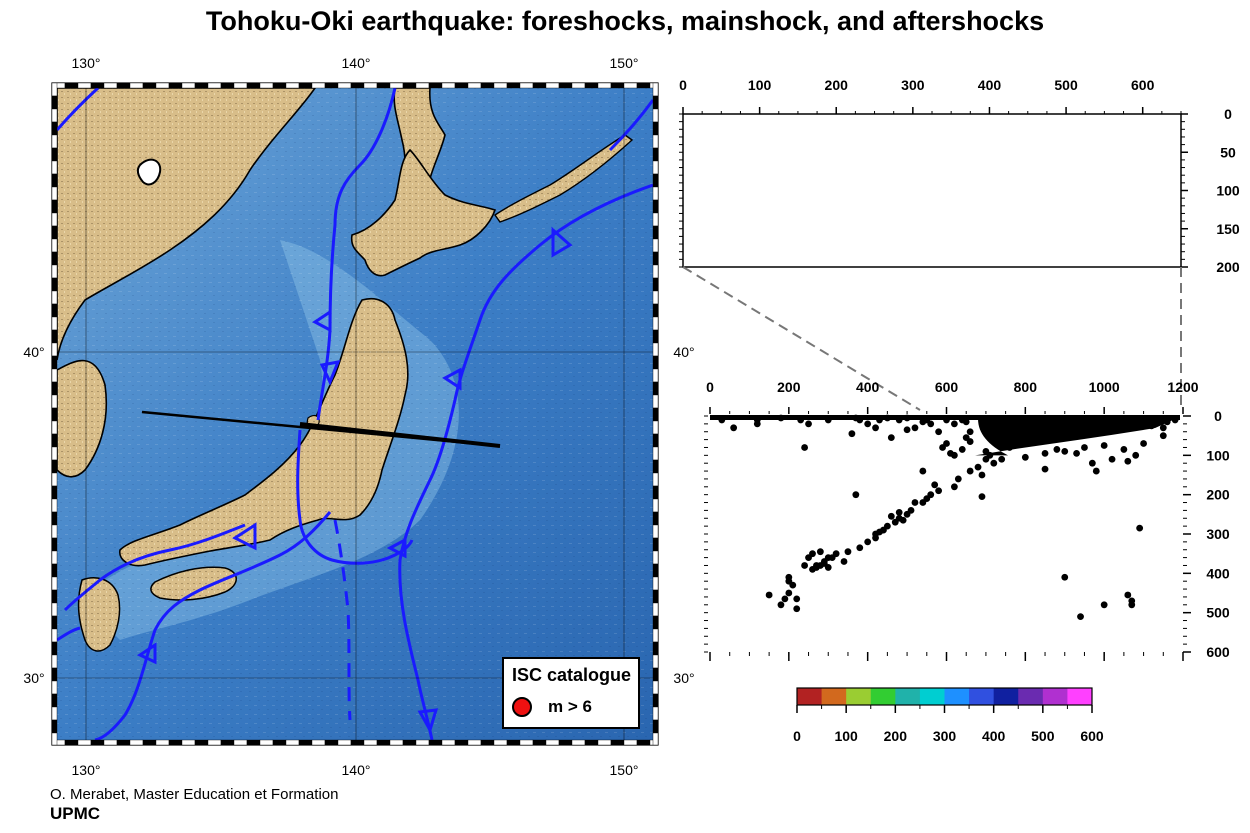 This screenshot has height=833, width=1250. I want to click on y-tick-label: 400, so click(1218, 573).